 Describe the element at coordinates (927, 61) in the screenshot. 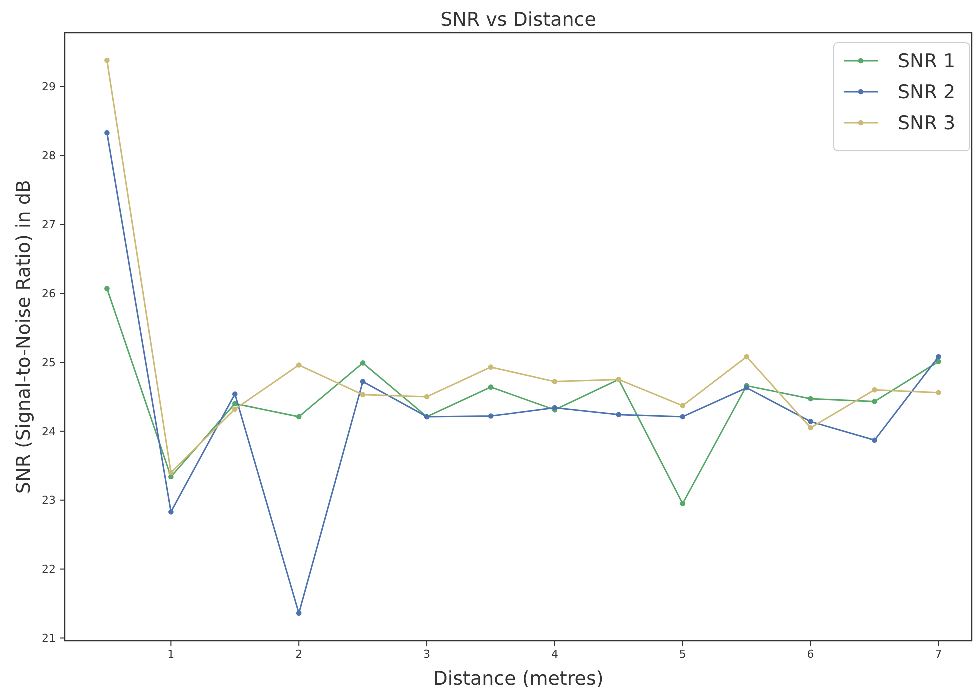

I see `legend-label: SNR 1` at that location.